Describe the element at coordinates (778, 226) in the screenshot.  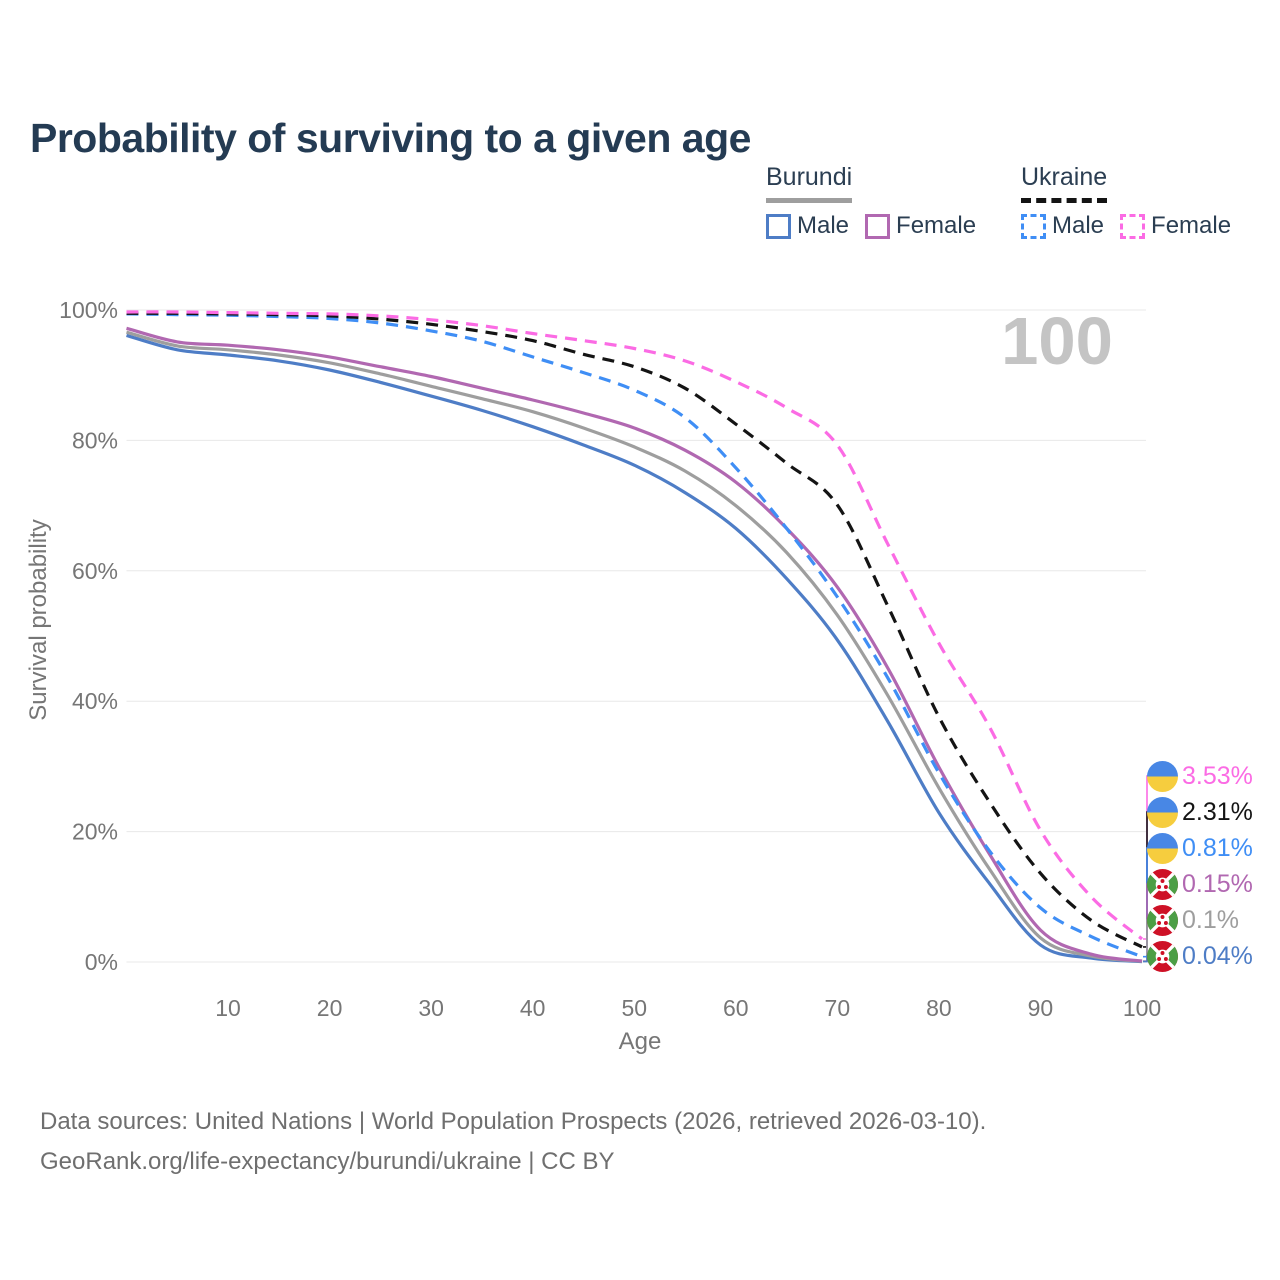
I see `burundi-male-swatch-icon` at that location.